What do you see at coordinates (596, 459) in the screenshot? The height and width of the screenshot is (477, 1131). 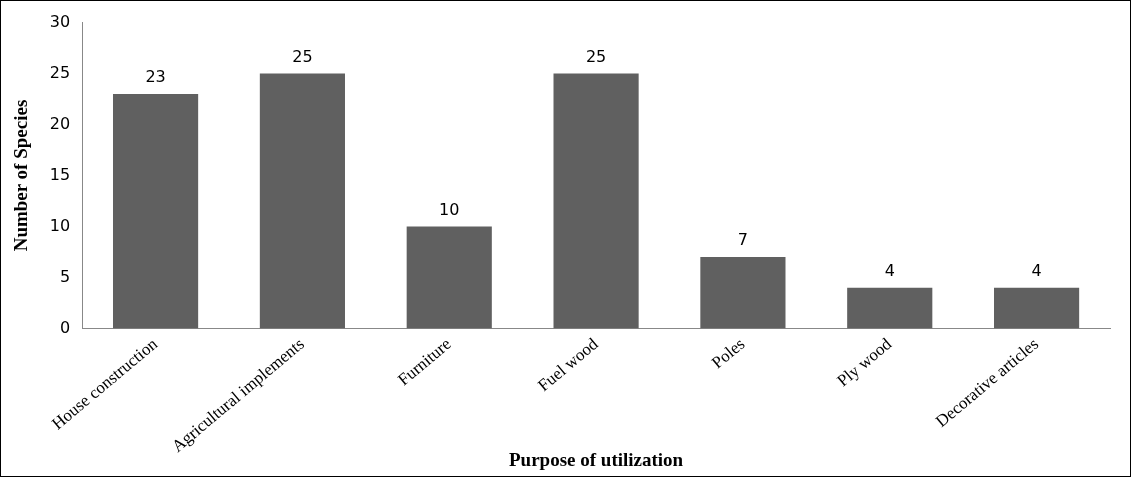 I see `x-axis-title: Purpose of utilization` at bounding box center [596, 459].